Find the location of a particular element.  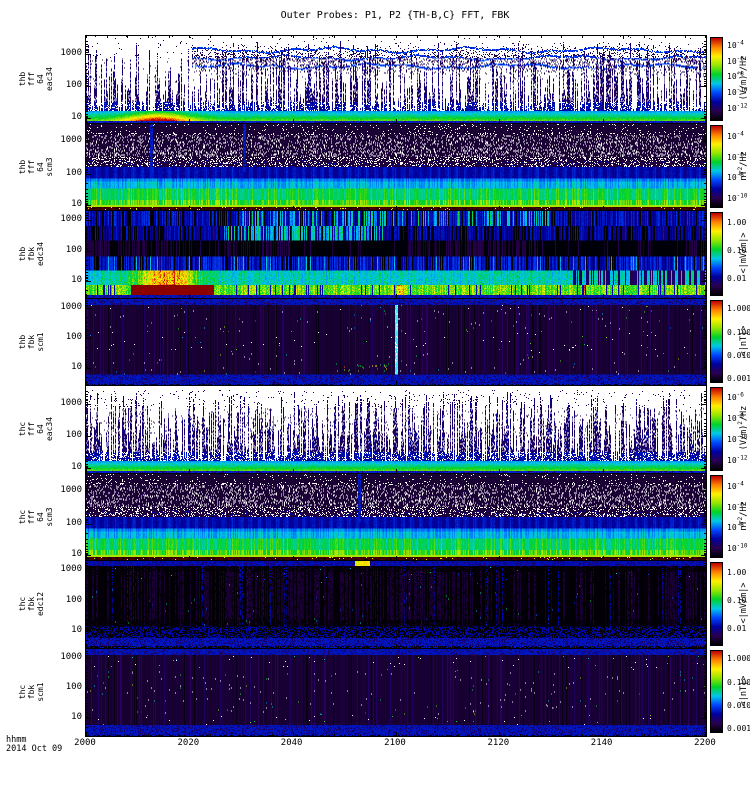

colorbar-tick-label: 0.010 is located at coordinates (738, 705).